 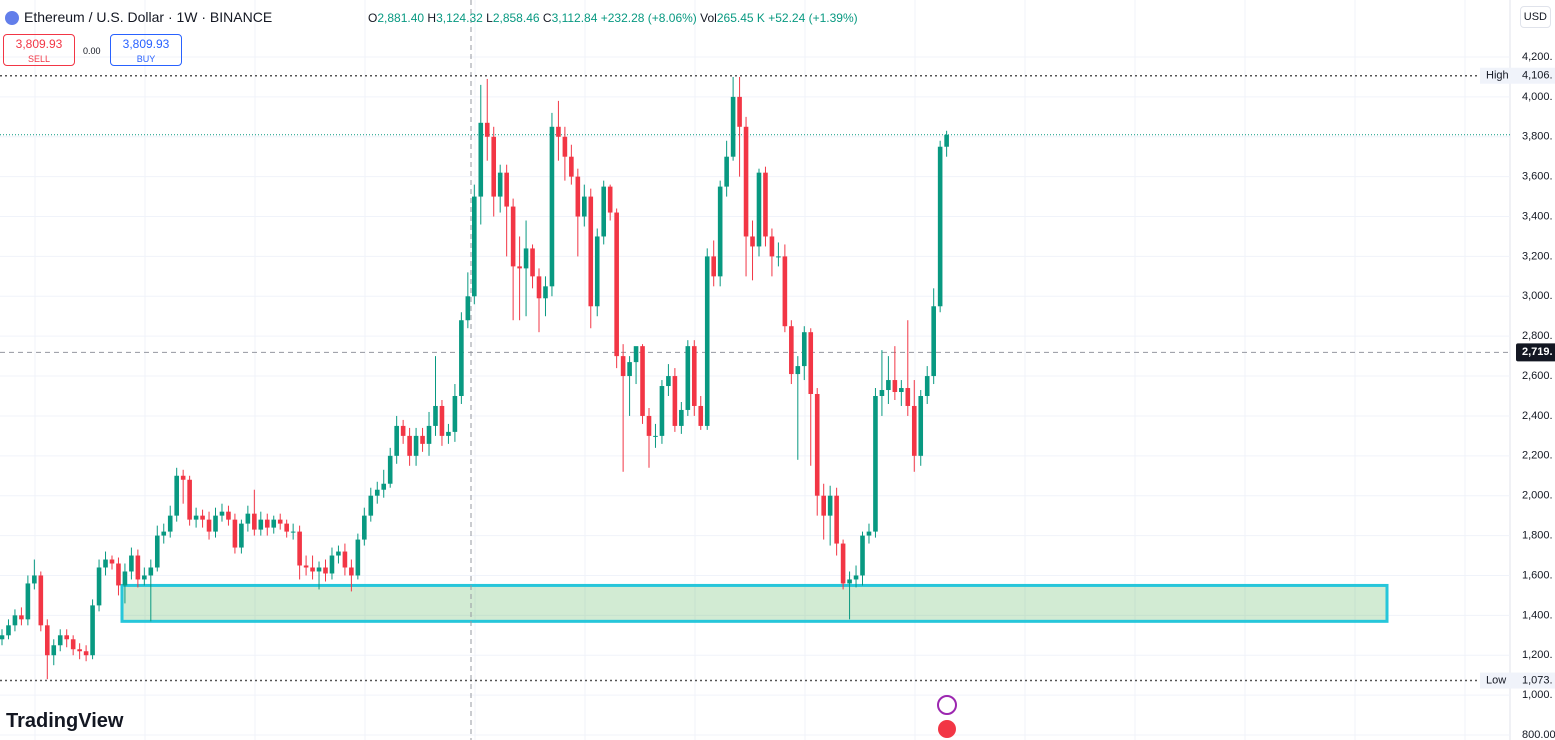 What do you see at coordinates (401, 18) in the screenshot?
I see `o: 2,881.40` at bounding box center [401, 18].